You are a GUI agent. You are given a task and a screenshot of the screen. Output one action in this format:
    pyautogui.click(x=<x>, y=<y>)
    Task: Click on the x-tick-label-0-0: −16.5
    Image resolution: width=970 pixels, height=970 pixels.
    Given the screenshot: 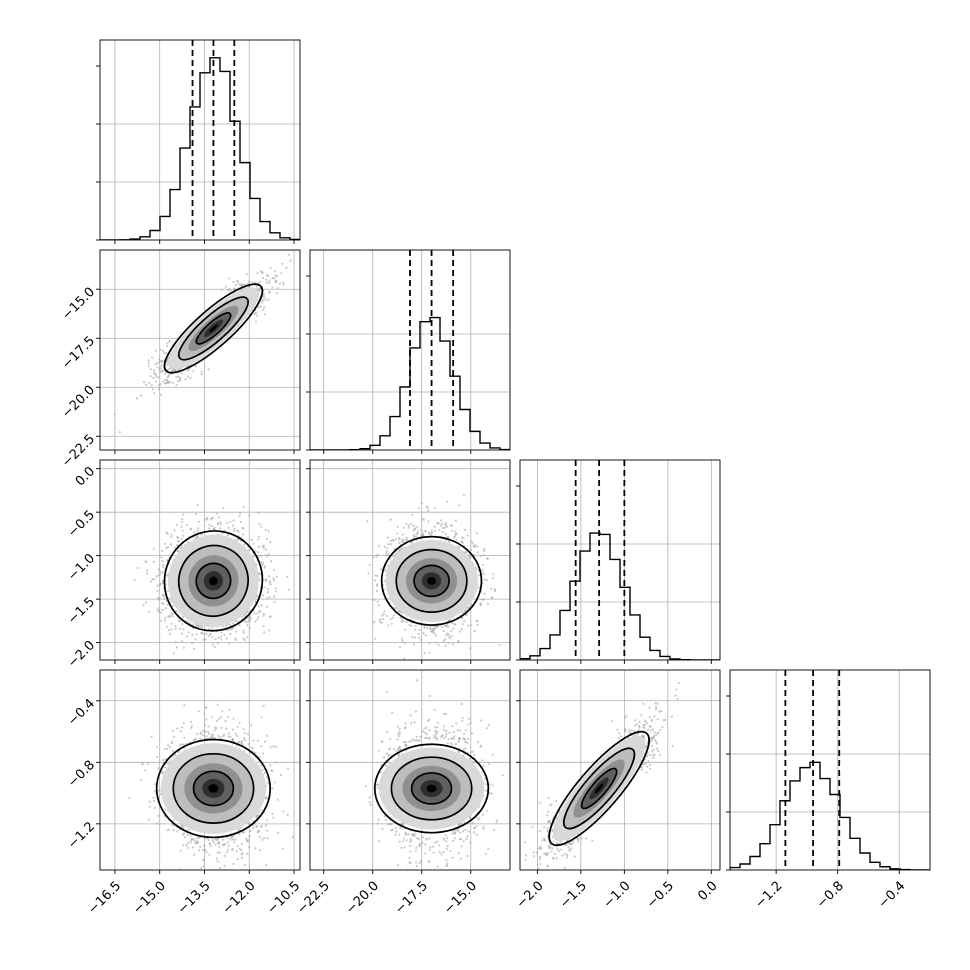 What is the action you would take?
    pyautogui.click(x=104, y=898)
    